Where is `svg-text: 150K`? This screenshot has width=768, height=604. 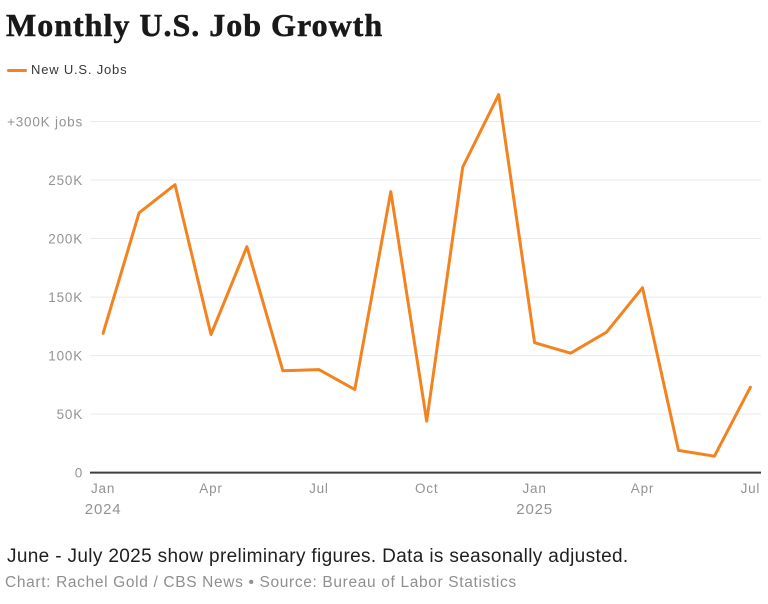 svg-text: 150K is located at coordinates (65, 297).